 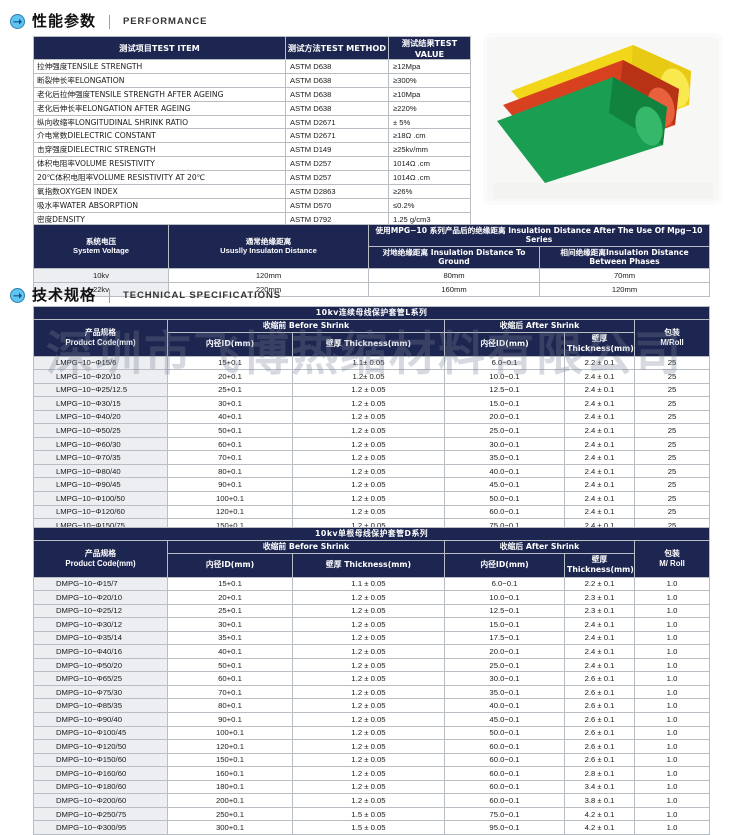 What do you see at coordinates (100, 512) in the screenshot?
I see `cell-product-code: LMPG−10−Φ120/60` at bounding box center [100, 512].